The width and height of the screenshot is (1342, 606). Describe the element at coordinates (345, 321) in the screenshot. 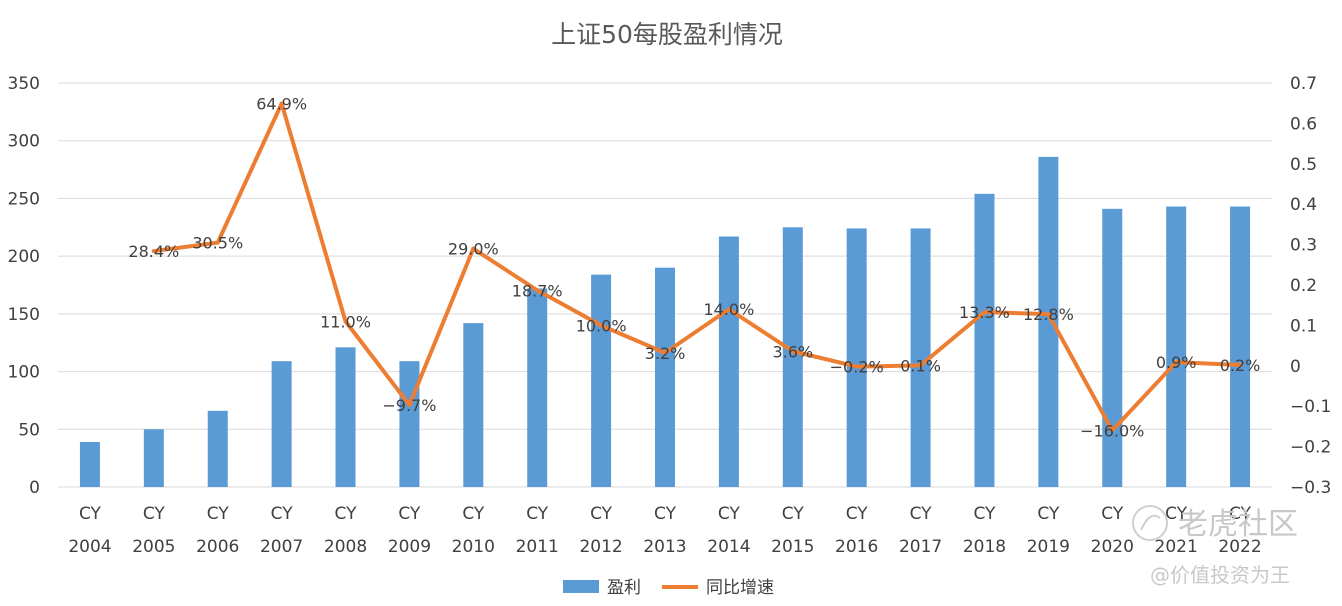

I see `growth-data-label: 11.0%` at that location.